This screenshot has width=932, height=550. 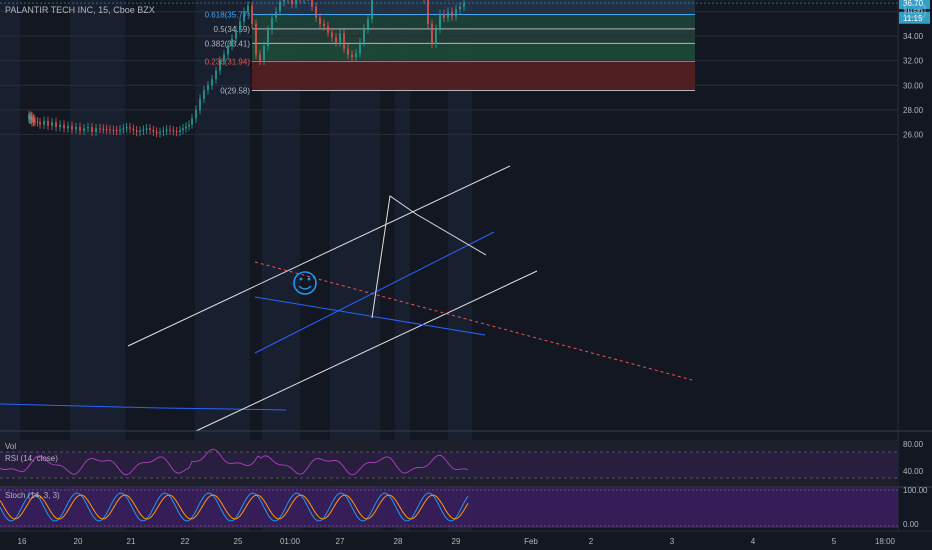 I want to click on symbol-title: PALANTIR TECH INC, 15, Cboe BZX, so click(x=80, y=10).